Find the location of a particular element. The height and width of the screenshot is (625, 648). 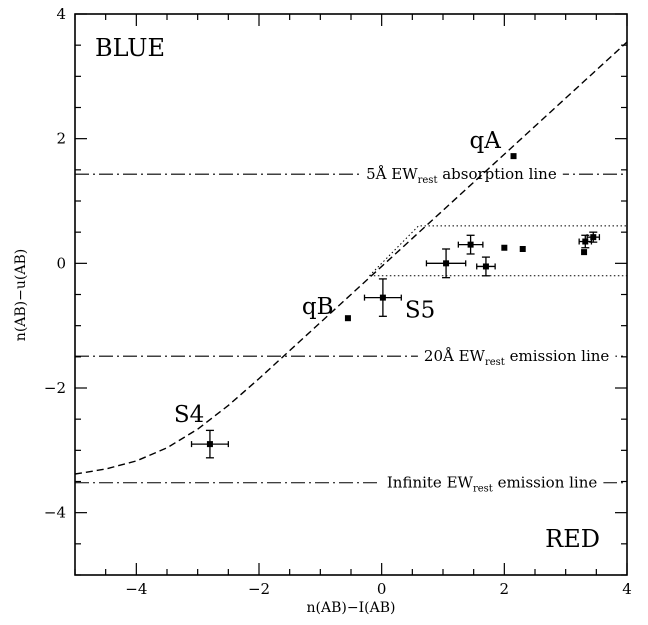

x-axis-title: n(AB)−I(AB) is located at coordinates (351, 608).